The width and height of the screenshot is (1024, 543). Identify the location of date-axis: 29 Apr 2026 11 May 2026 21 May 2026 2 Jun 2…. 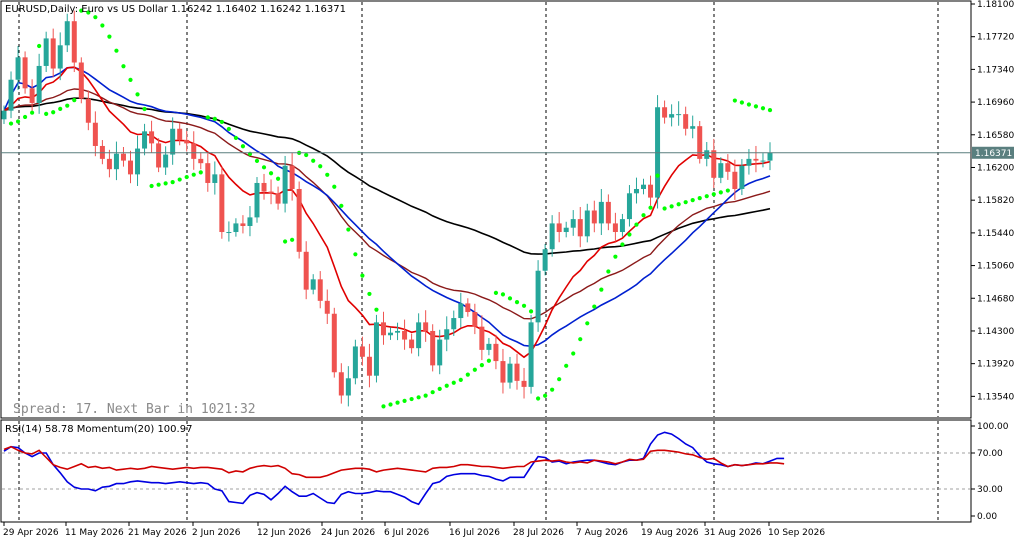
(414, 530).